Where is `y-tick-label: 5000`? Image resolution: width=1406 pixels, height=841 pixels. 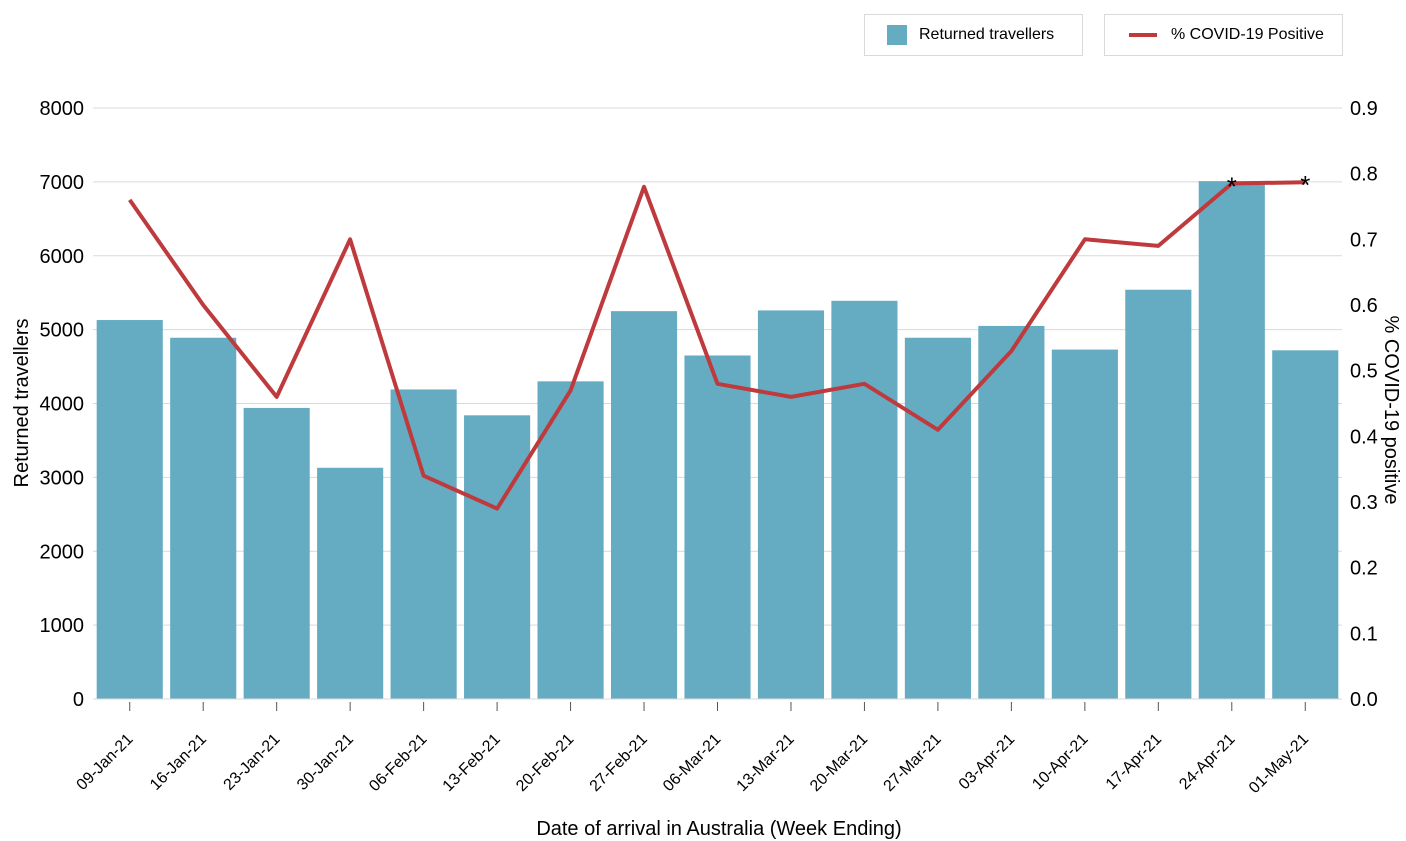
y-tick-label: 5000 is located at coordinates (62, 331).